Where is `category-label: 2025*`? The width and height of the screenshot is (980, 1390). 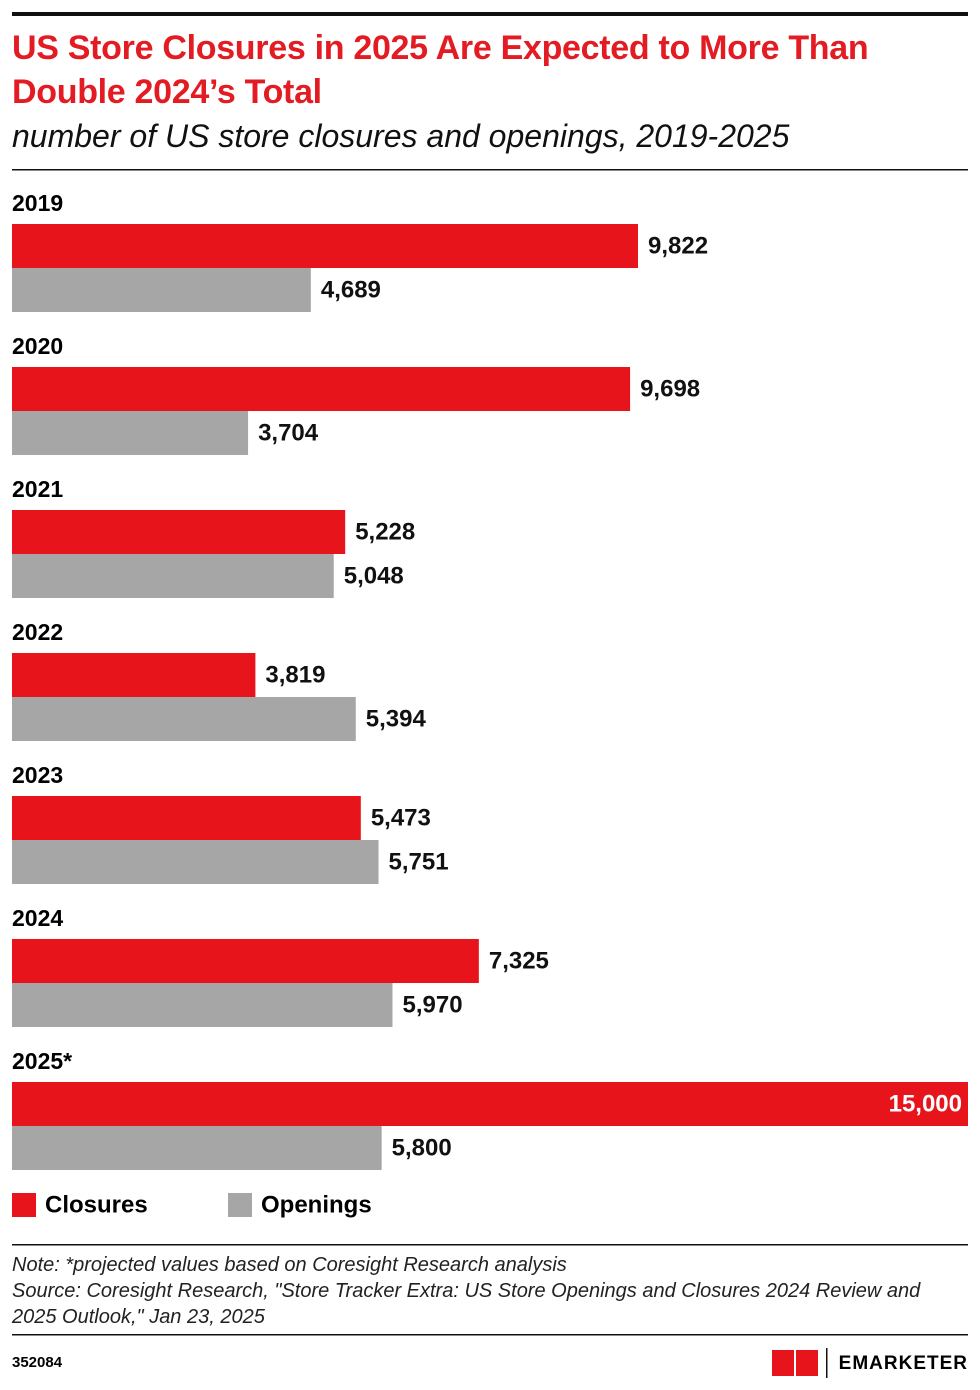 category-label: 2025* is located at coordinates (42, 1061).